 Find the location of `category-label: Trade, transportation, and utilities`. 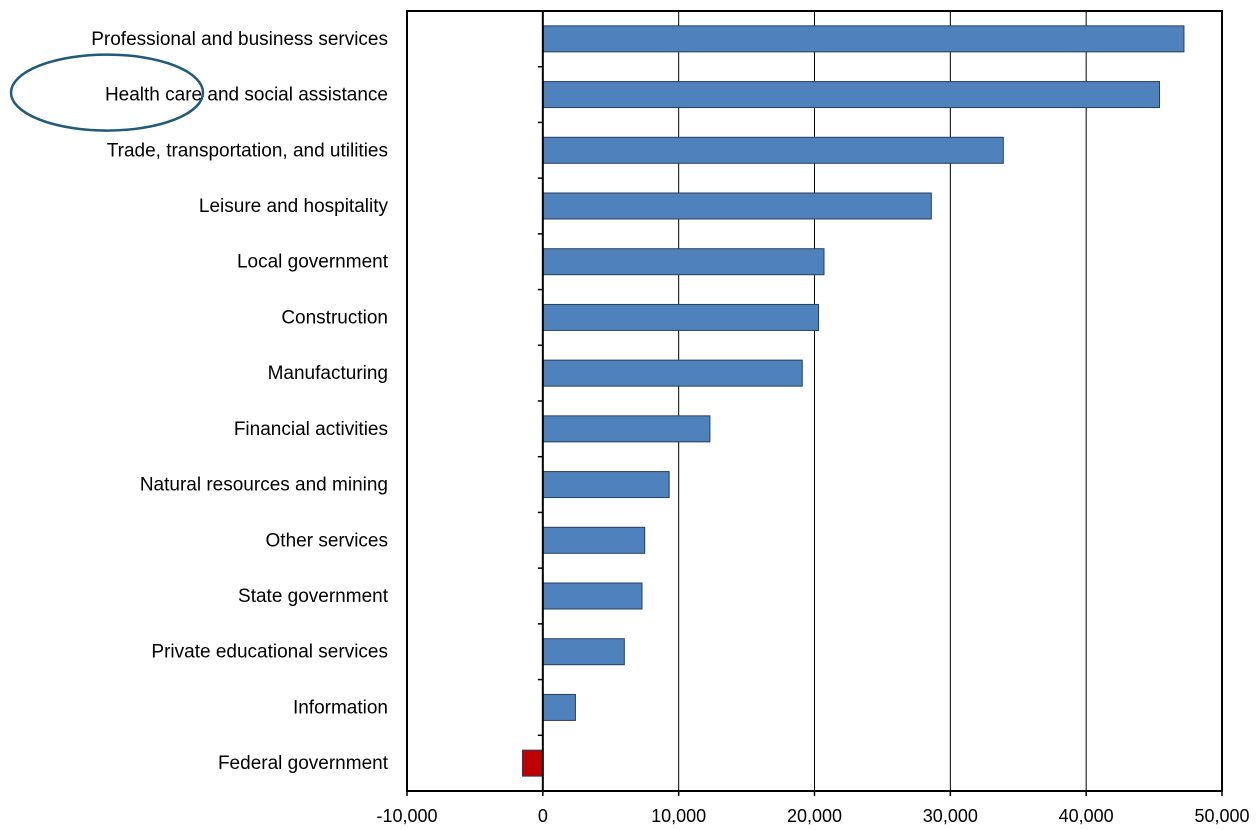

category-label: Trade, transportation, and utilities is located at coordinates (247, 150).